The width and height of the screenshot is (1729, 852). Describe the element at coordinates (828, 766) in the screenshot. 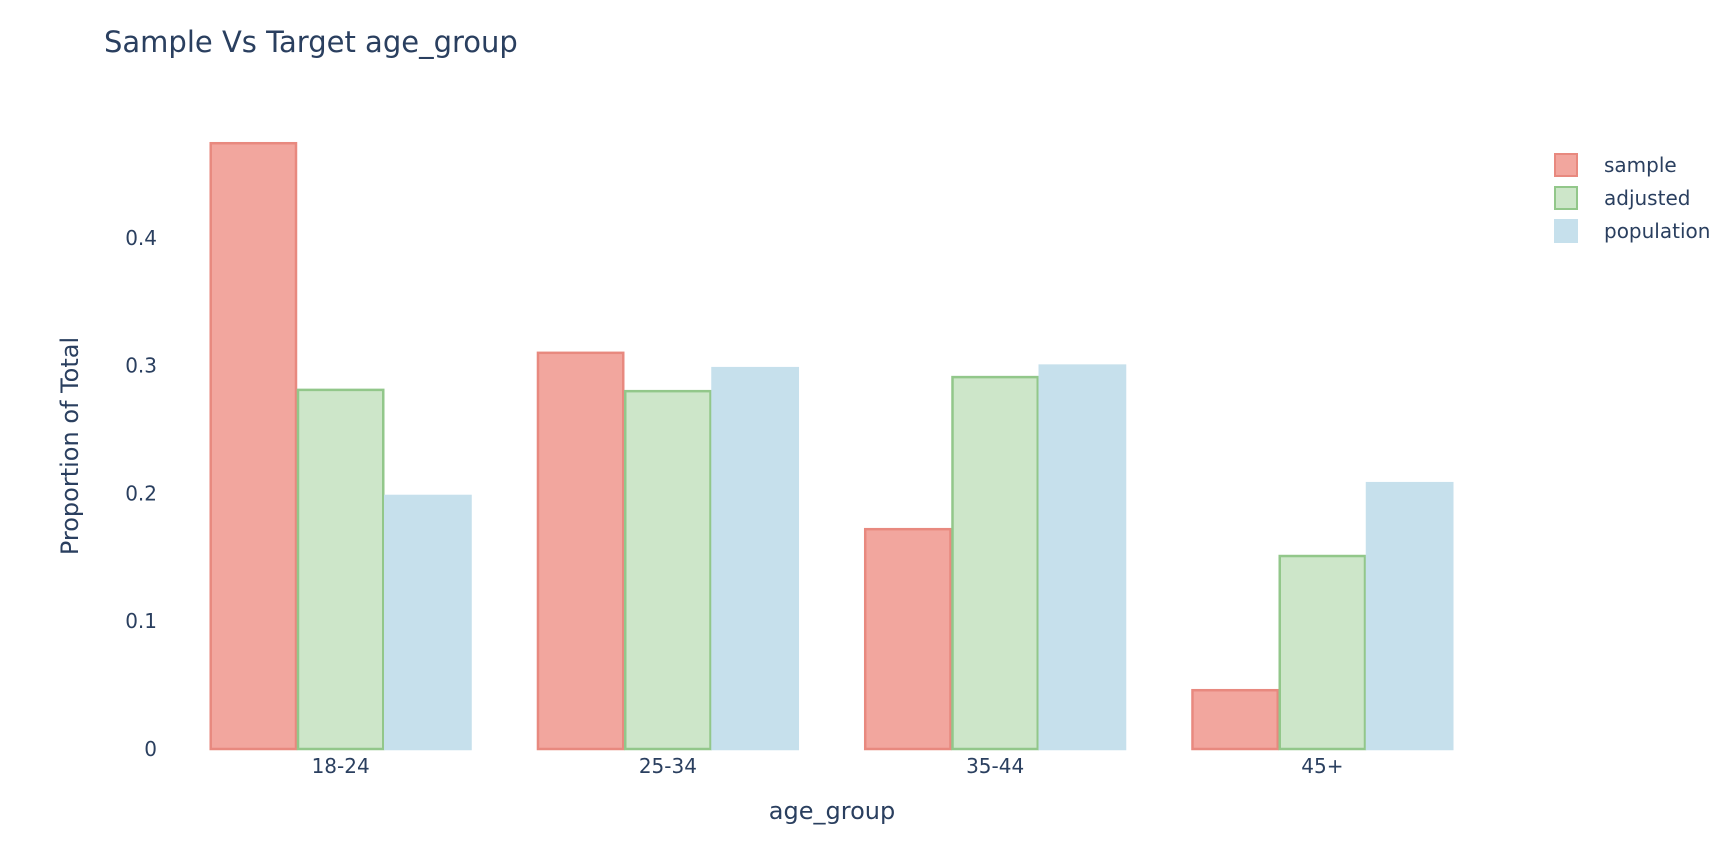

I see `x-axis-ticks: 18-24 25-34 35-44 45+` at that location.